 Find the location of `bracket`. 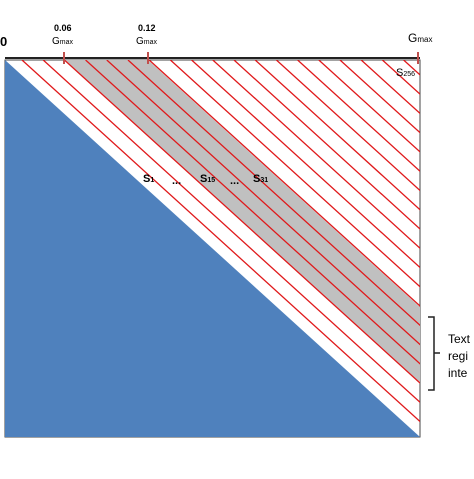

bracket is located at coordinates (434, 353).